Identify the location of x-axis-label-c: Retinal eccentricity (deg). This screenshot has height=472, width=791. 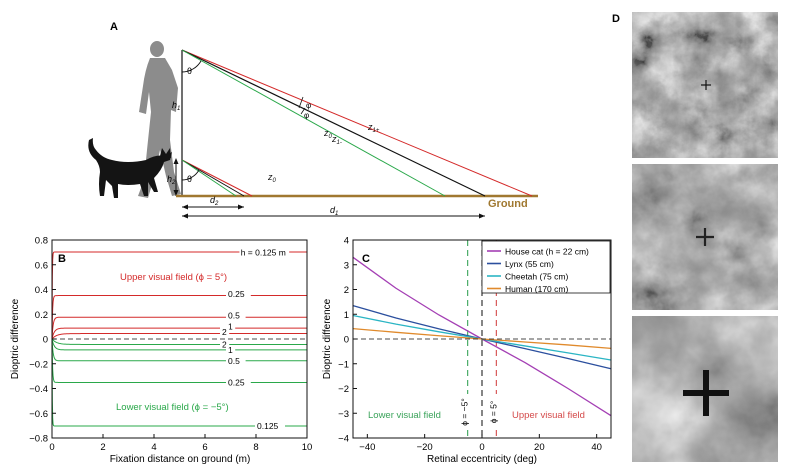
(482, 459).